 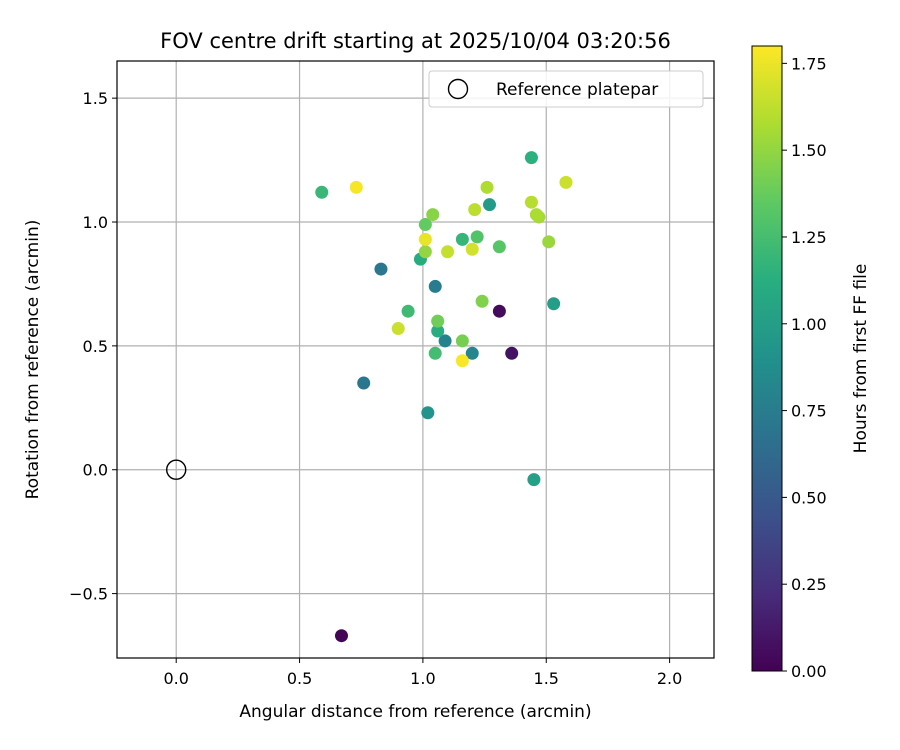 I want to click on colorbar-tick-label: 0.50, so click(x=809, y=497).